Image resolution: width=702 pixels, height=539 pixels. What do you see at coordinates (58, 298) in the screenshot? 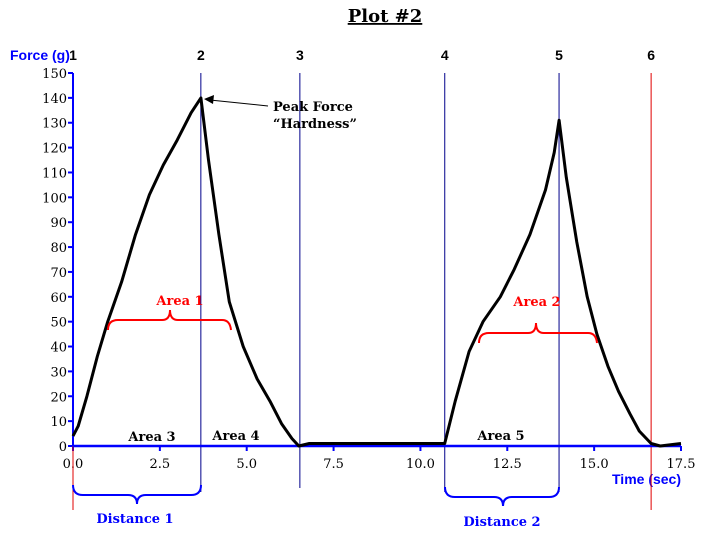
I see `y-tick-label: 60` at bounding box center [58, 298].